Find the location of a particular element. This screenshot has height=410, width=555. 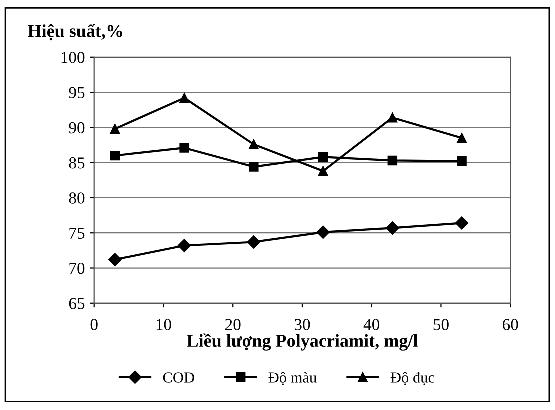

y-tick-label: 100 is located at coordinates (73, 58).